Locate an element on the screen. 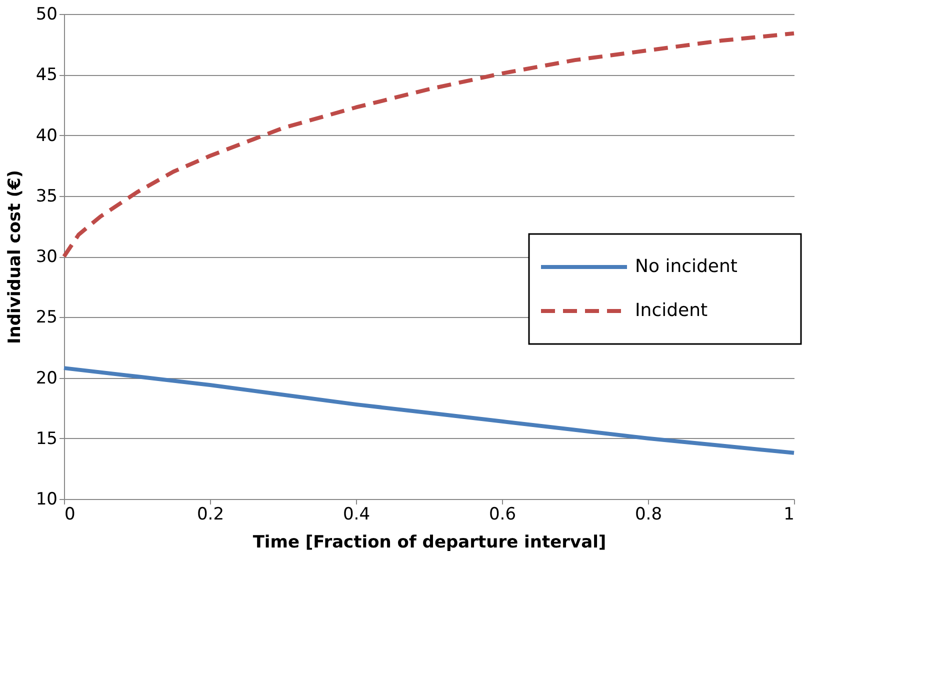 The height and width of the screenshot is (695, 925). x-tick-label: 0.8 is located at coordinates (648, 514).